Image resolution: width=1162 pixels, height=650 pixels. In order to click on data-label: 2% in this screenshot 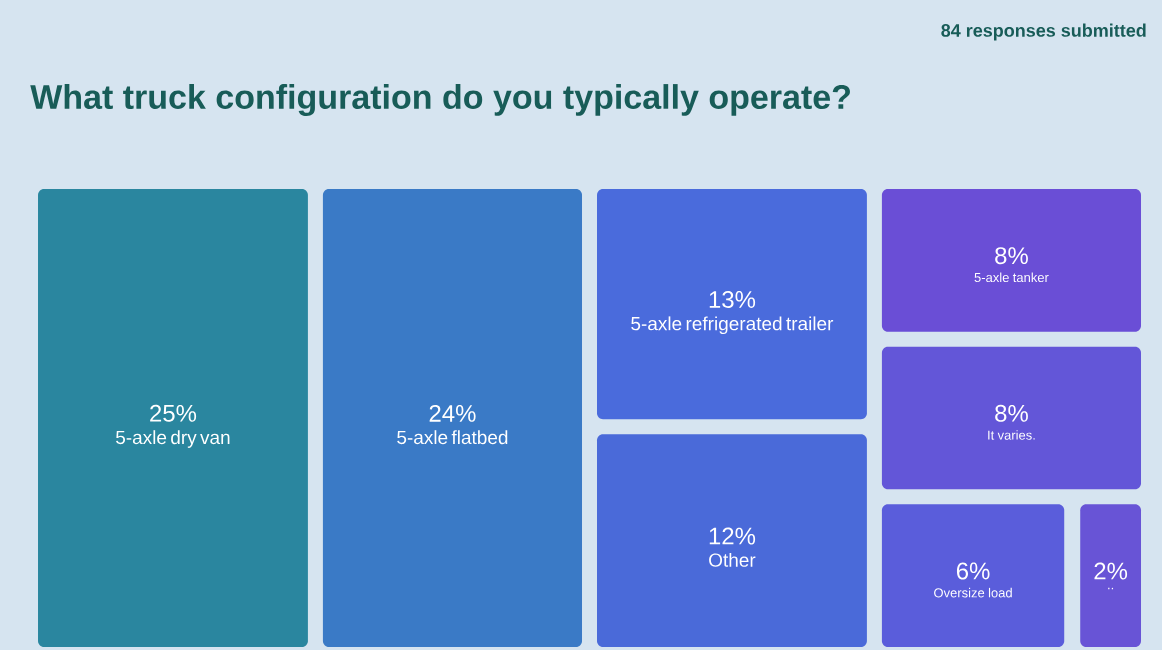, I will do `click(1111, 571)`.